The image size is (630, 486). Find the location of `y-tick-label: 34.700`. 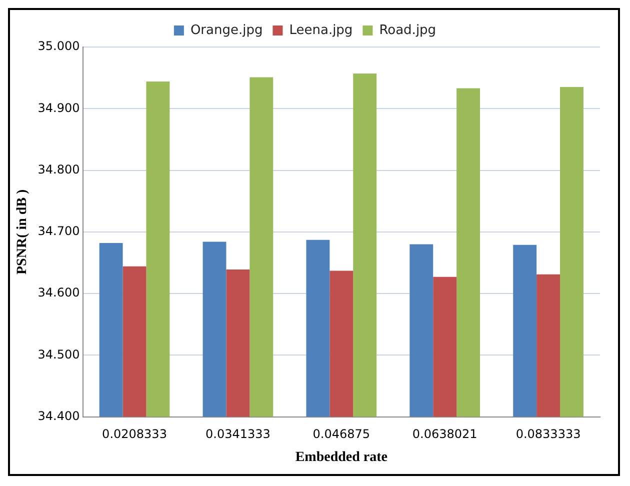

y-tick-label: 34.700 is located at coordinates (59, 231).